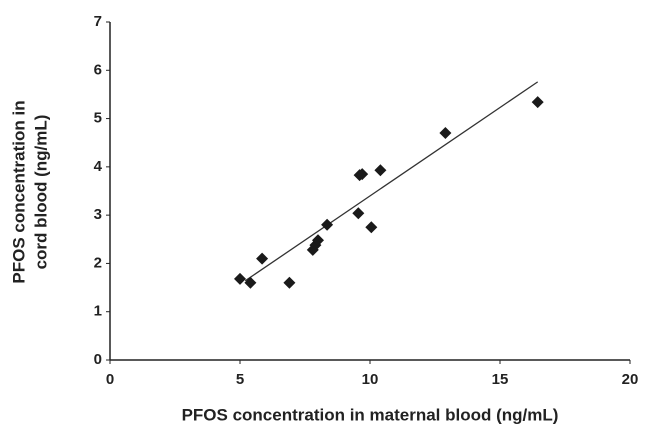  Describe the element at coordinates (98, 214) in the screenshot. I see `y-tick-label: 3` at that location.